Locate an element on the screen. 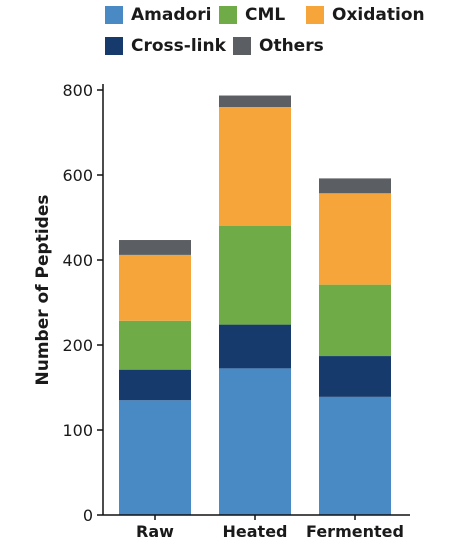  y-tick-label-100: 100 is located at coordinates (77, 430).